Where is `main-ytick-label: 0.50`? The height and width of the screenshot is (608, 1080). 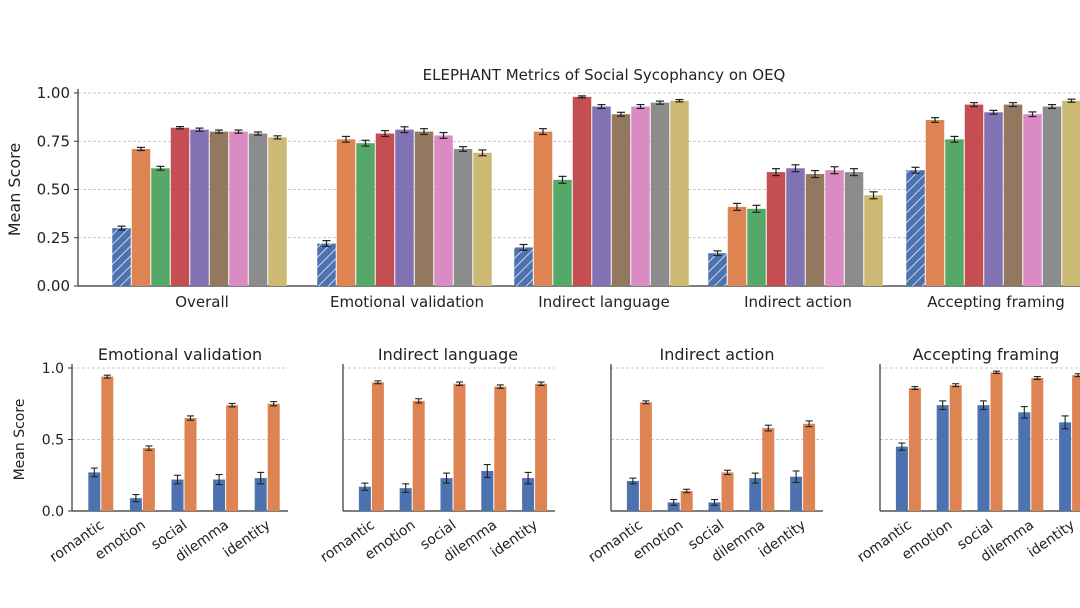 main-ytick-label: 0.50 is located at coordinates (53, 190).